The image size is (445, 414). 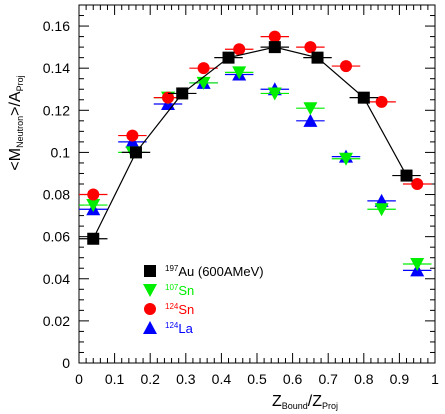 What do you see at coordinates (186, 379) in the screenshot?
I see `x-tick-label: 0.3` at bounding box center [186, 379].